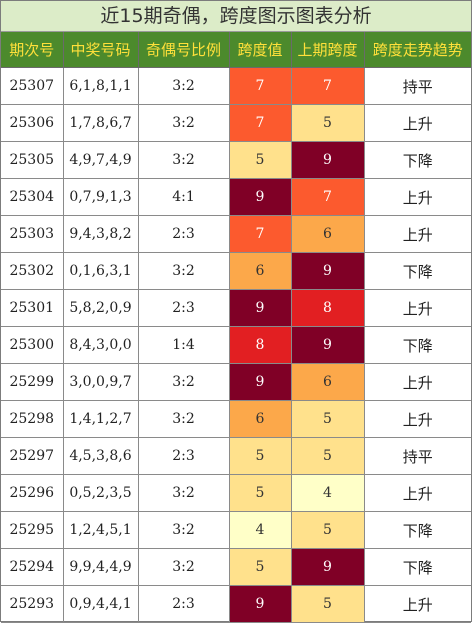 The image size is (472, 623). I want to click on table-row: 25306 1,7,8,6,7 3:2 7 5 上升, so click(236, 123).